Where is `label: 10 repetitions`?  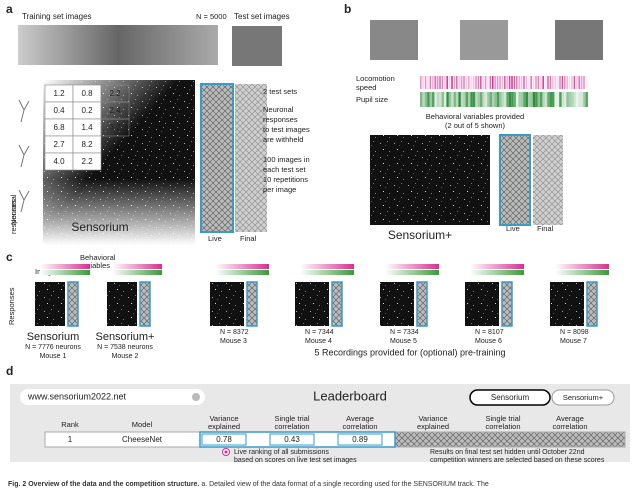
label: 10 repetitions is located at coordinates (285, 179).